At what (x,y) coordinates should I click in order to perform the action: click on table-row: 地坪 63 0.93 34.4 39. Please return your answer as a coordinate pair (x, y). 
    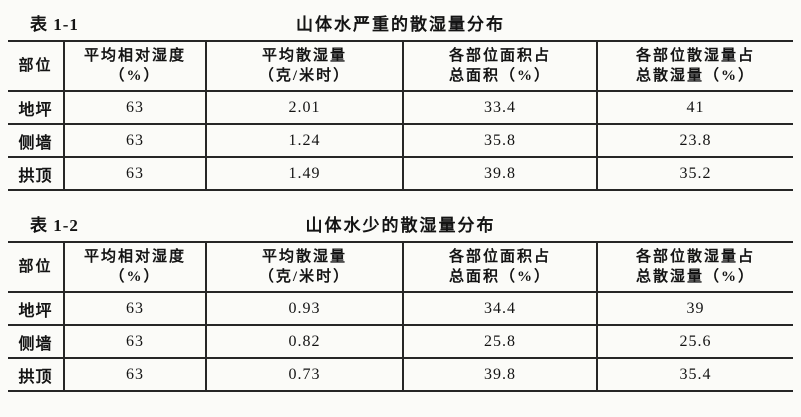
    Looking at the image, I should click on (400, 308).